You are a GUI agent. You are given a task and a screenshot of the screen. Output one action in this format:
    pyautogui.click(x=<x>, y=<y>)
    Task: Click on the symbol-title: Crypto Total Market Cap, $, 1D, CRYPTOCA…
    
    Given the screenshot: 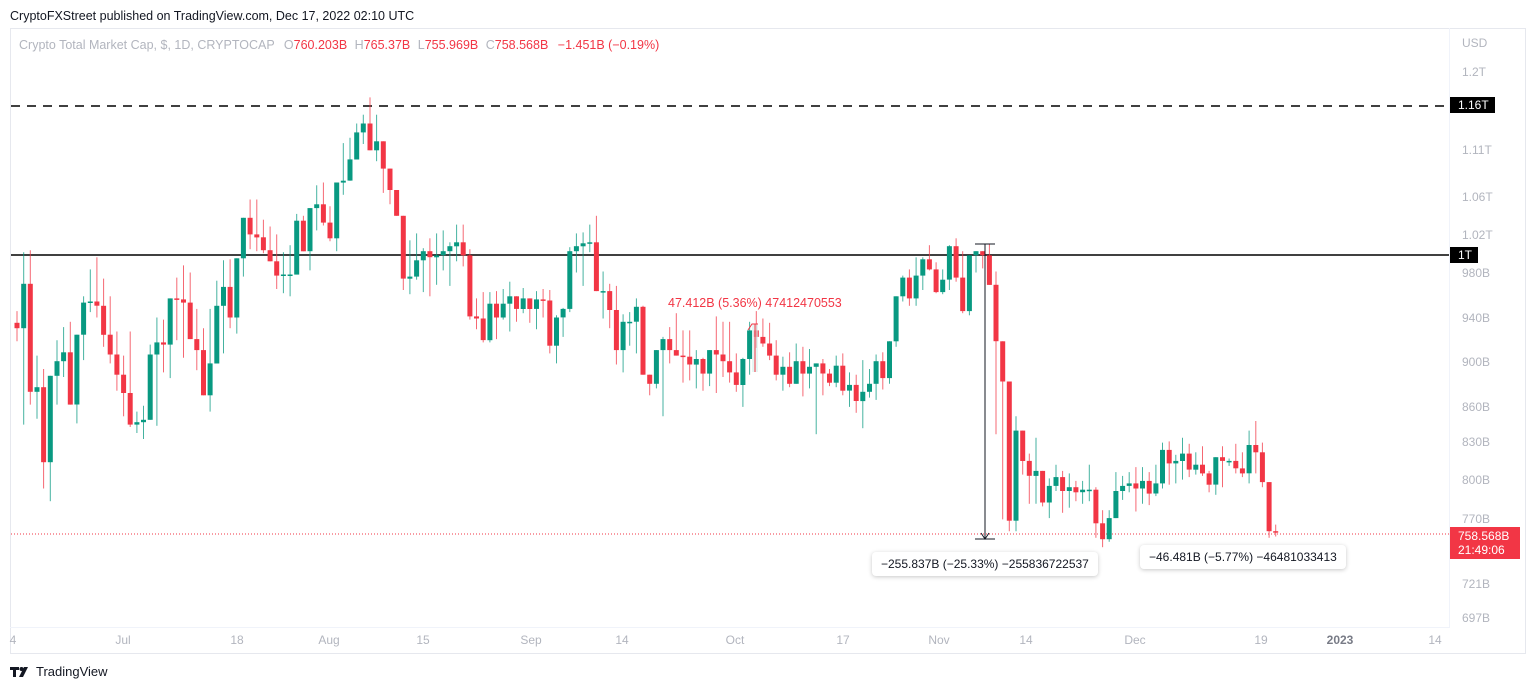 What is the action you would take?
    pyautogui.click(x=147, y=45)
    